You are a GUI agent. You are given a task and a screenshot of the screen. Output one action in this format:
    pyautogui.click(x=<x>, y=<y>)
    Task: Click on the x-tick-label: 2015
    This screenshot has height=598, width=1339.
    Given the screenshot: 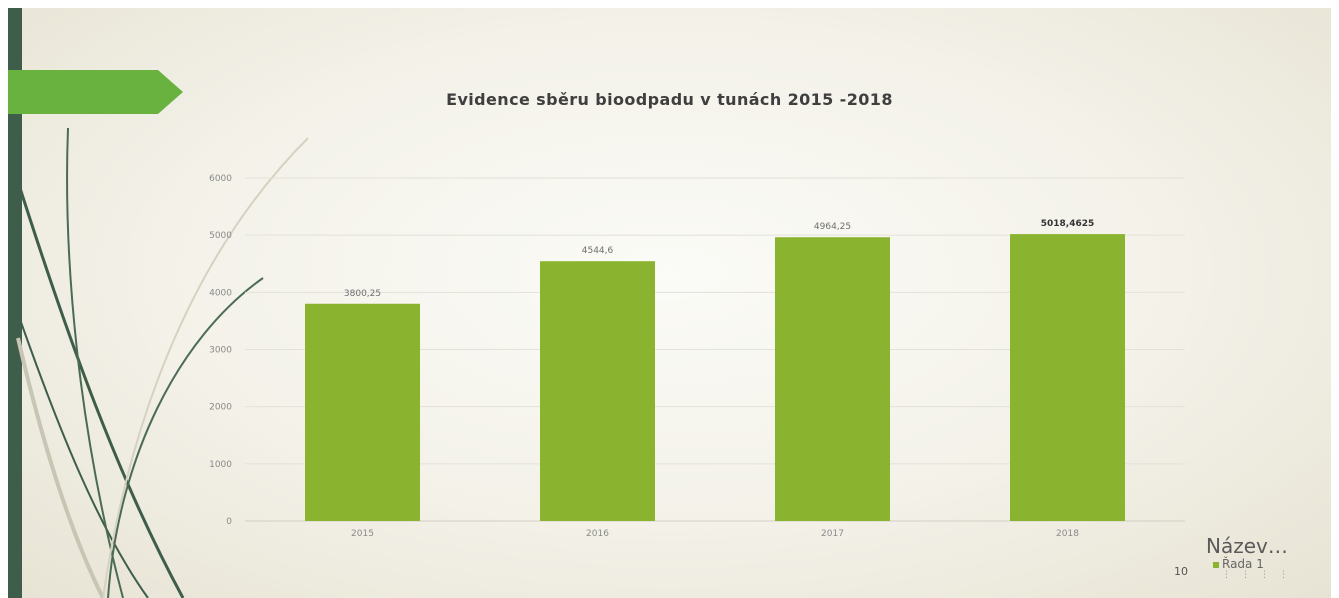 What is the action you would take?
    pyautogui.click(x=362, y=534)
    